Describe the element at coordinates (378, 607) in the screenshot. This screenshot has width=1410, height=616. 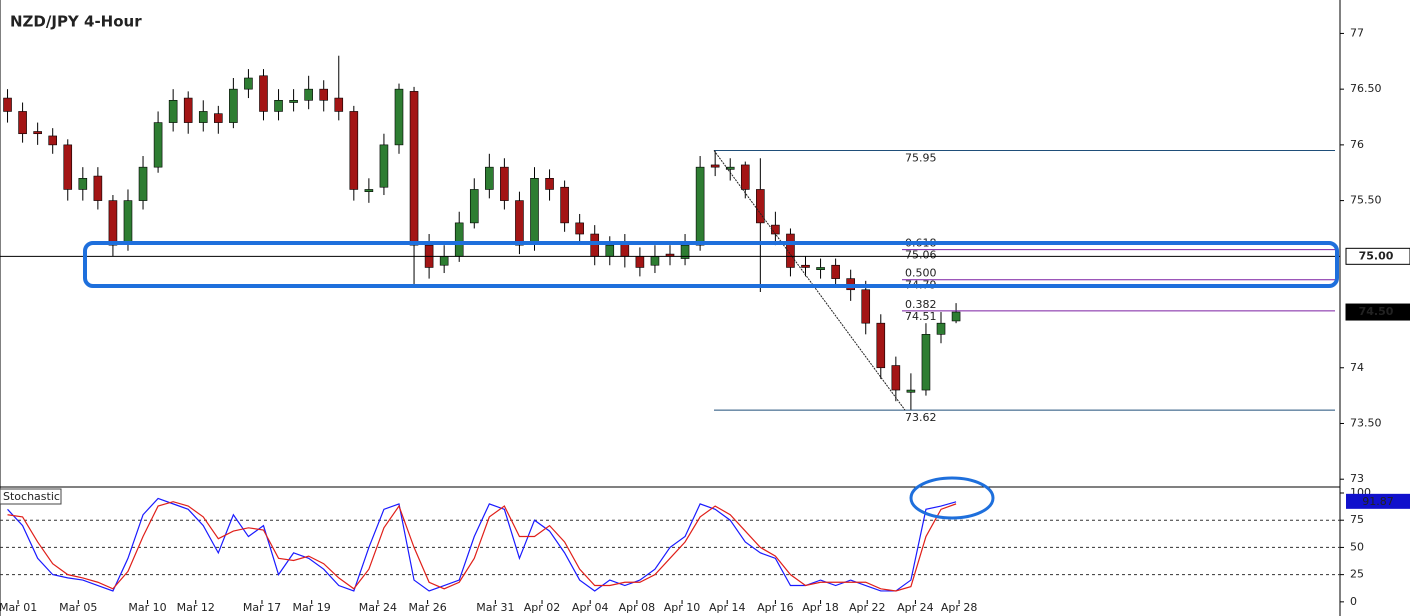
I see `x-tick-label: Mar 24` at that location.